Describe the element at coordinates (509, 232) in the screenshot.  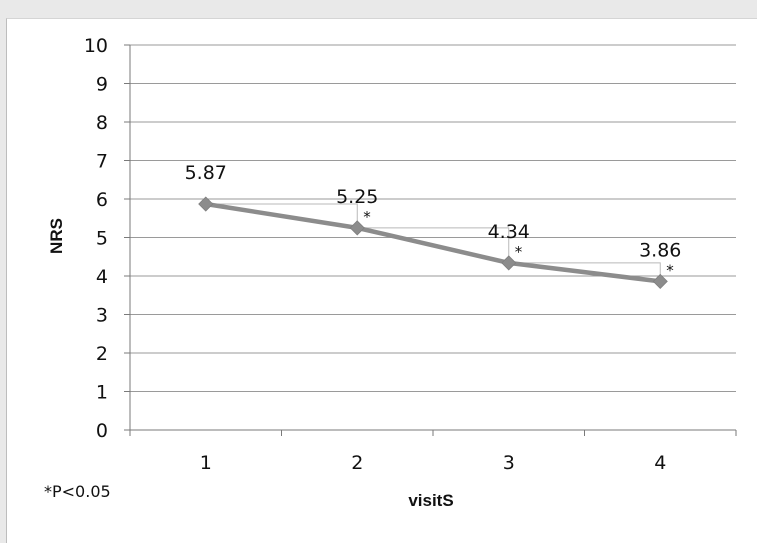
I see `data-label-visit-3: 4.34` at that location.